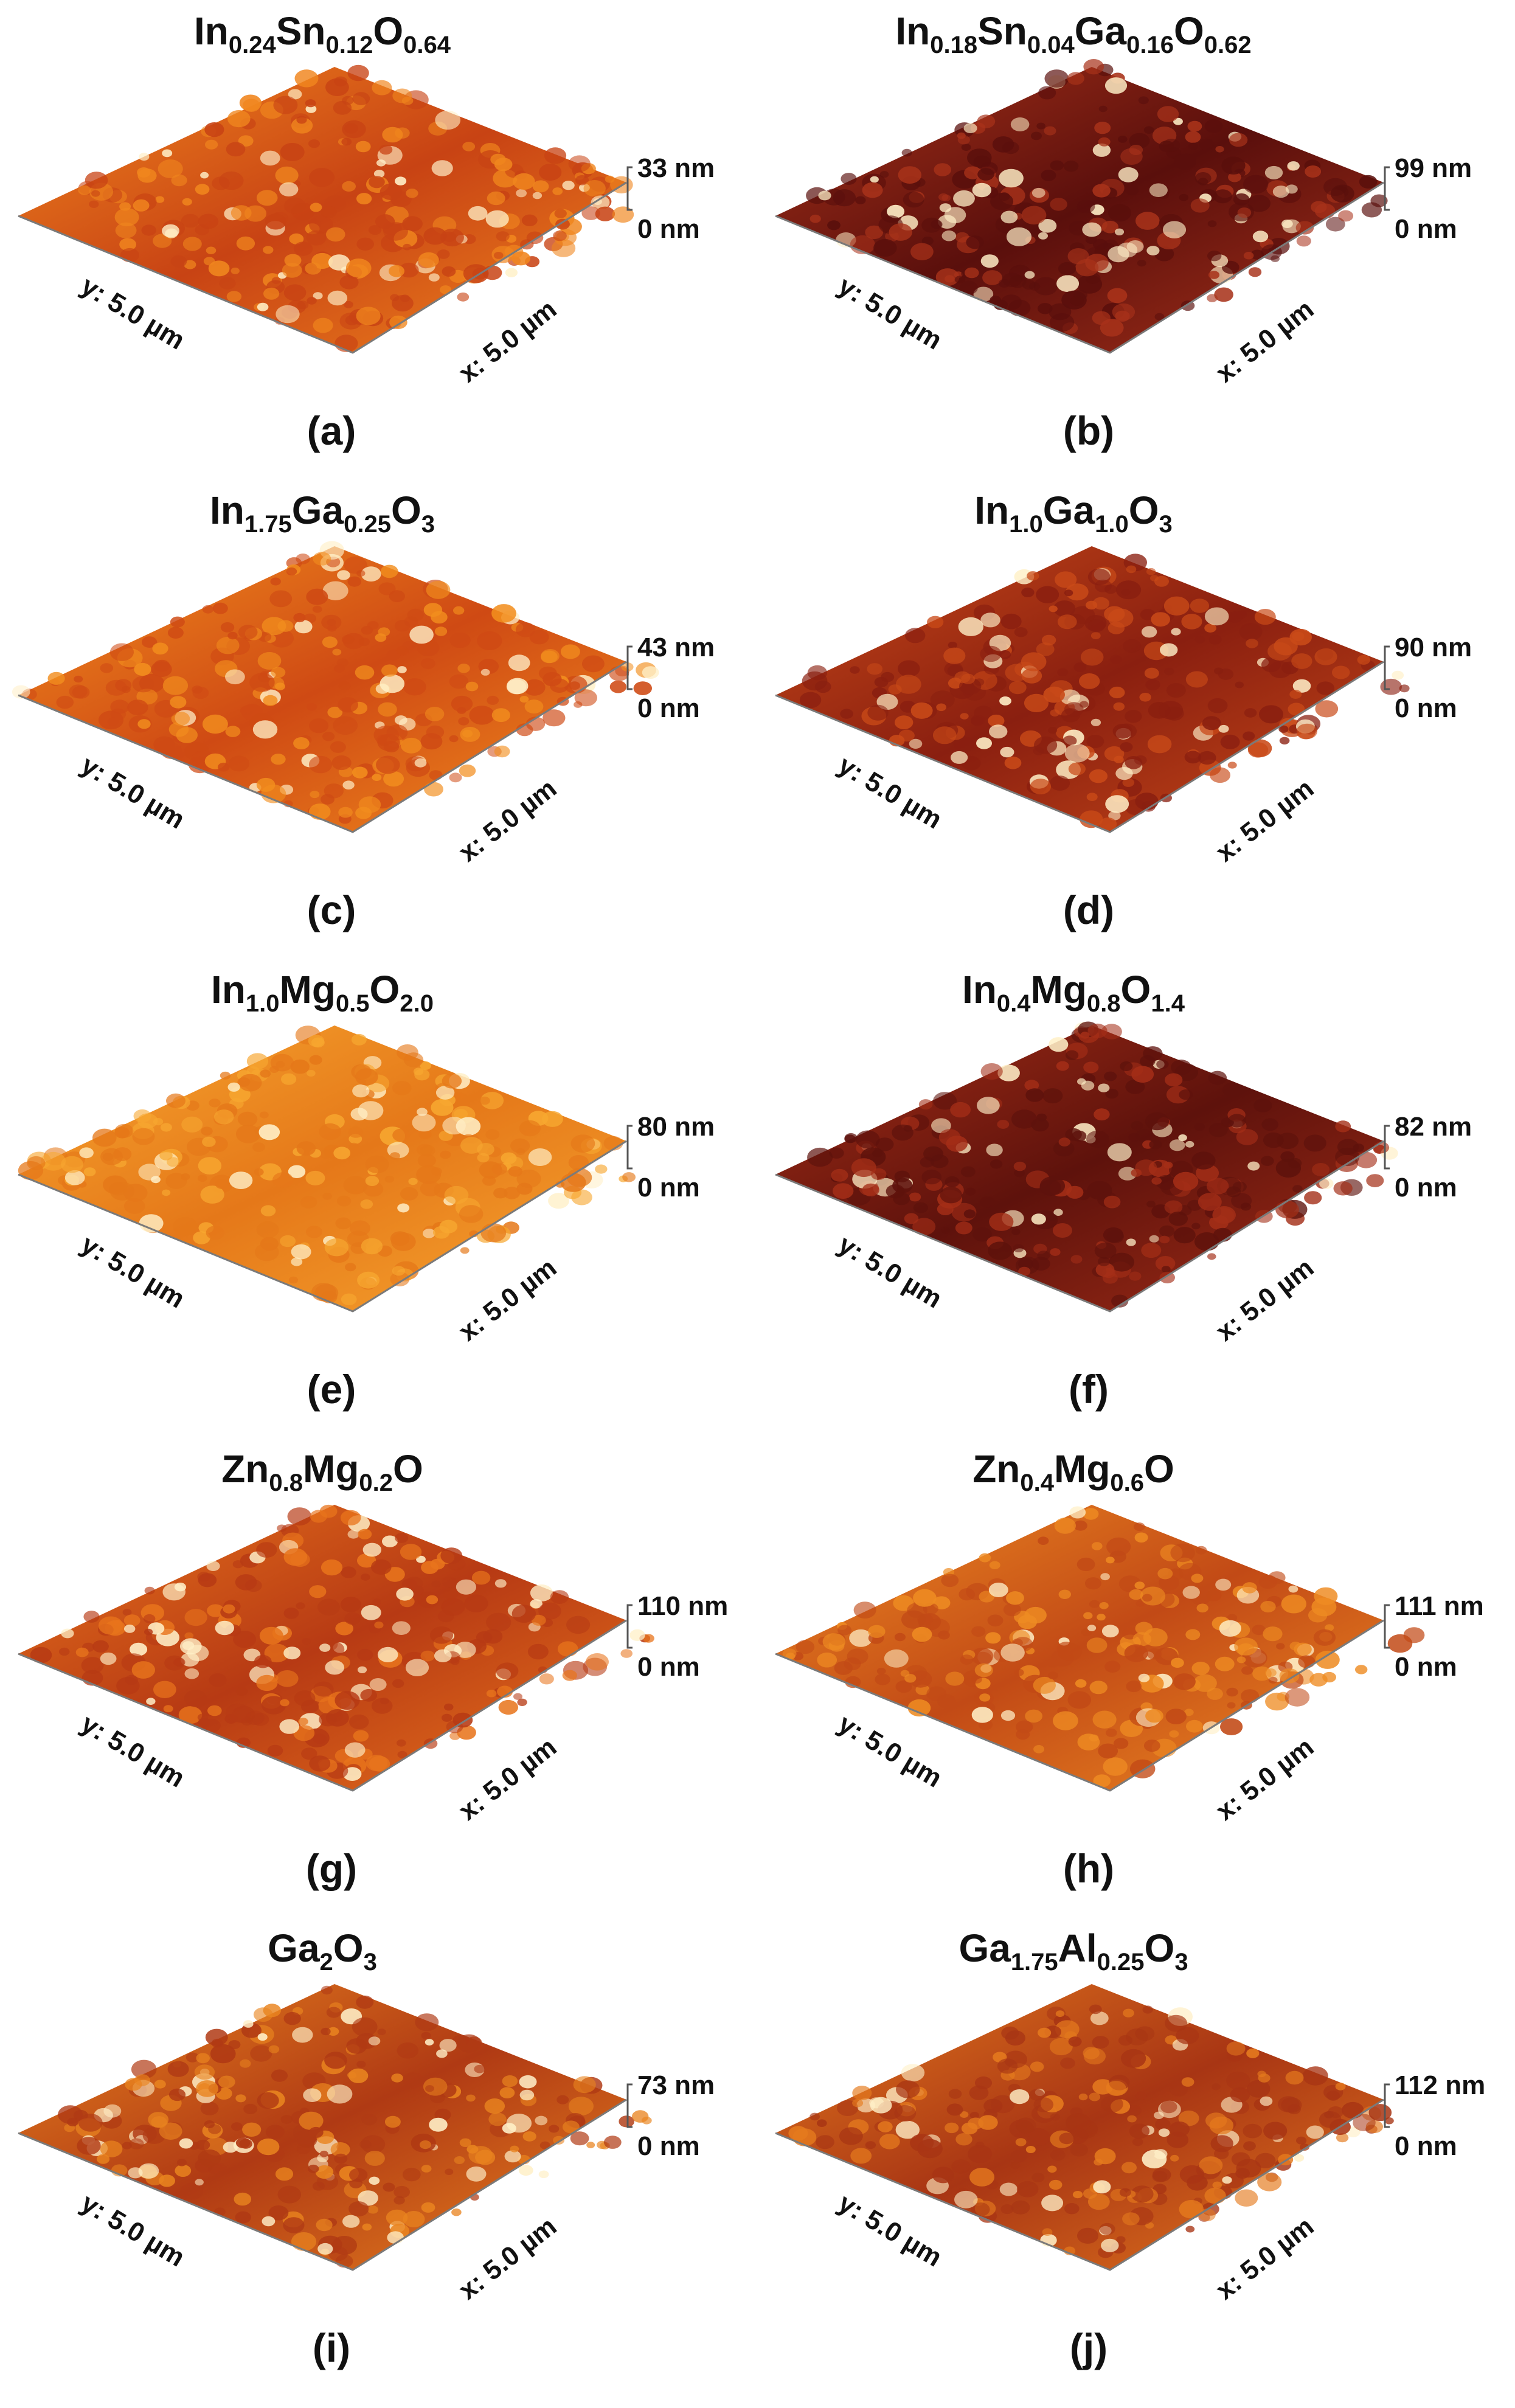  I want to click on element-subscript: 0.6, so click(1127, 1483).